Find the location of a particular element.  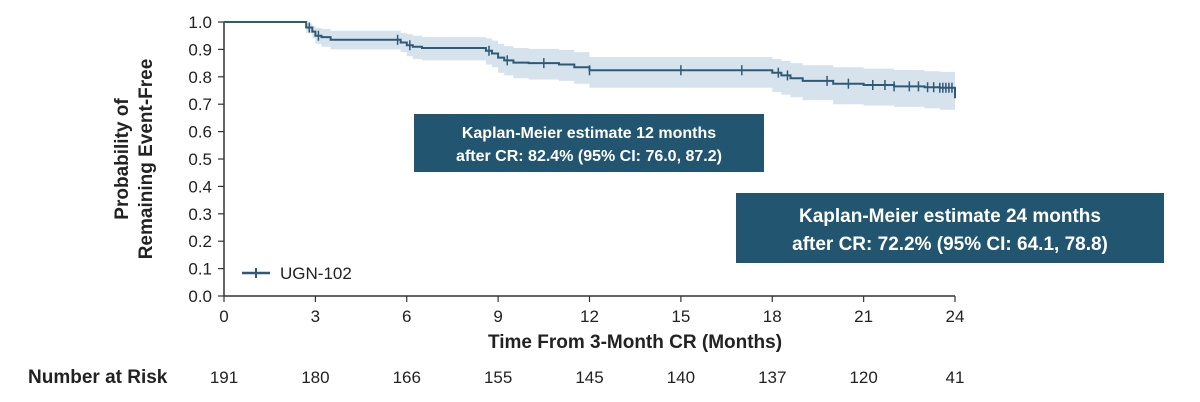

risk-value: 191 is located at coordinates (224, 377).